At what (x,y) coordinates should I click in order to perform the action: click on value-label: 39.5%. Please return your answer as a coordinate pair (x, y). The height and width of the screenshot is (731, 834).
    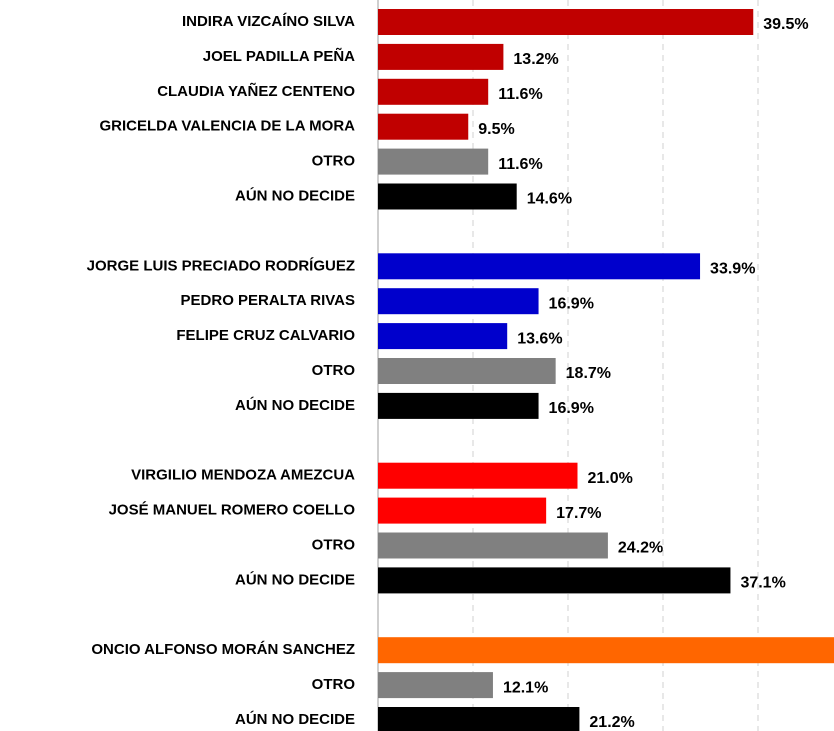
    Looking at the image, I should click on (785, 24).